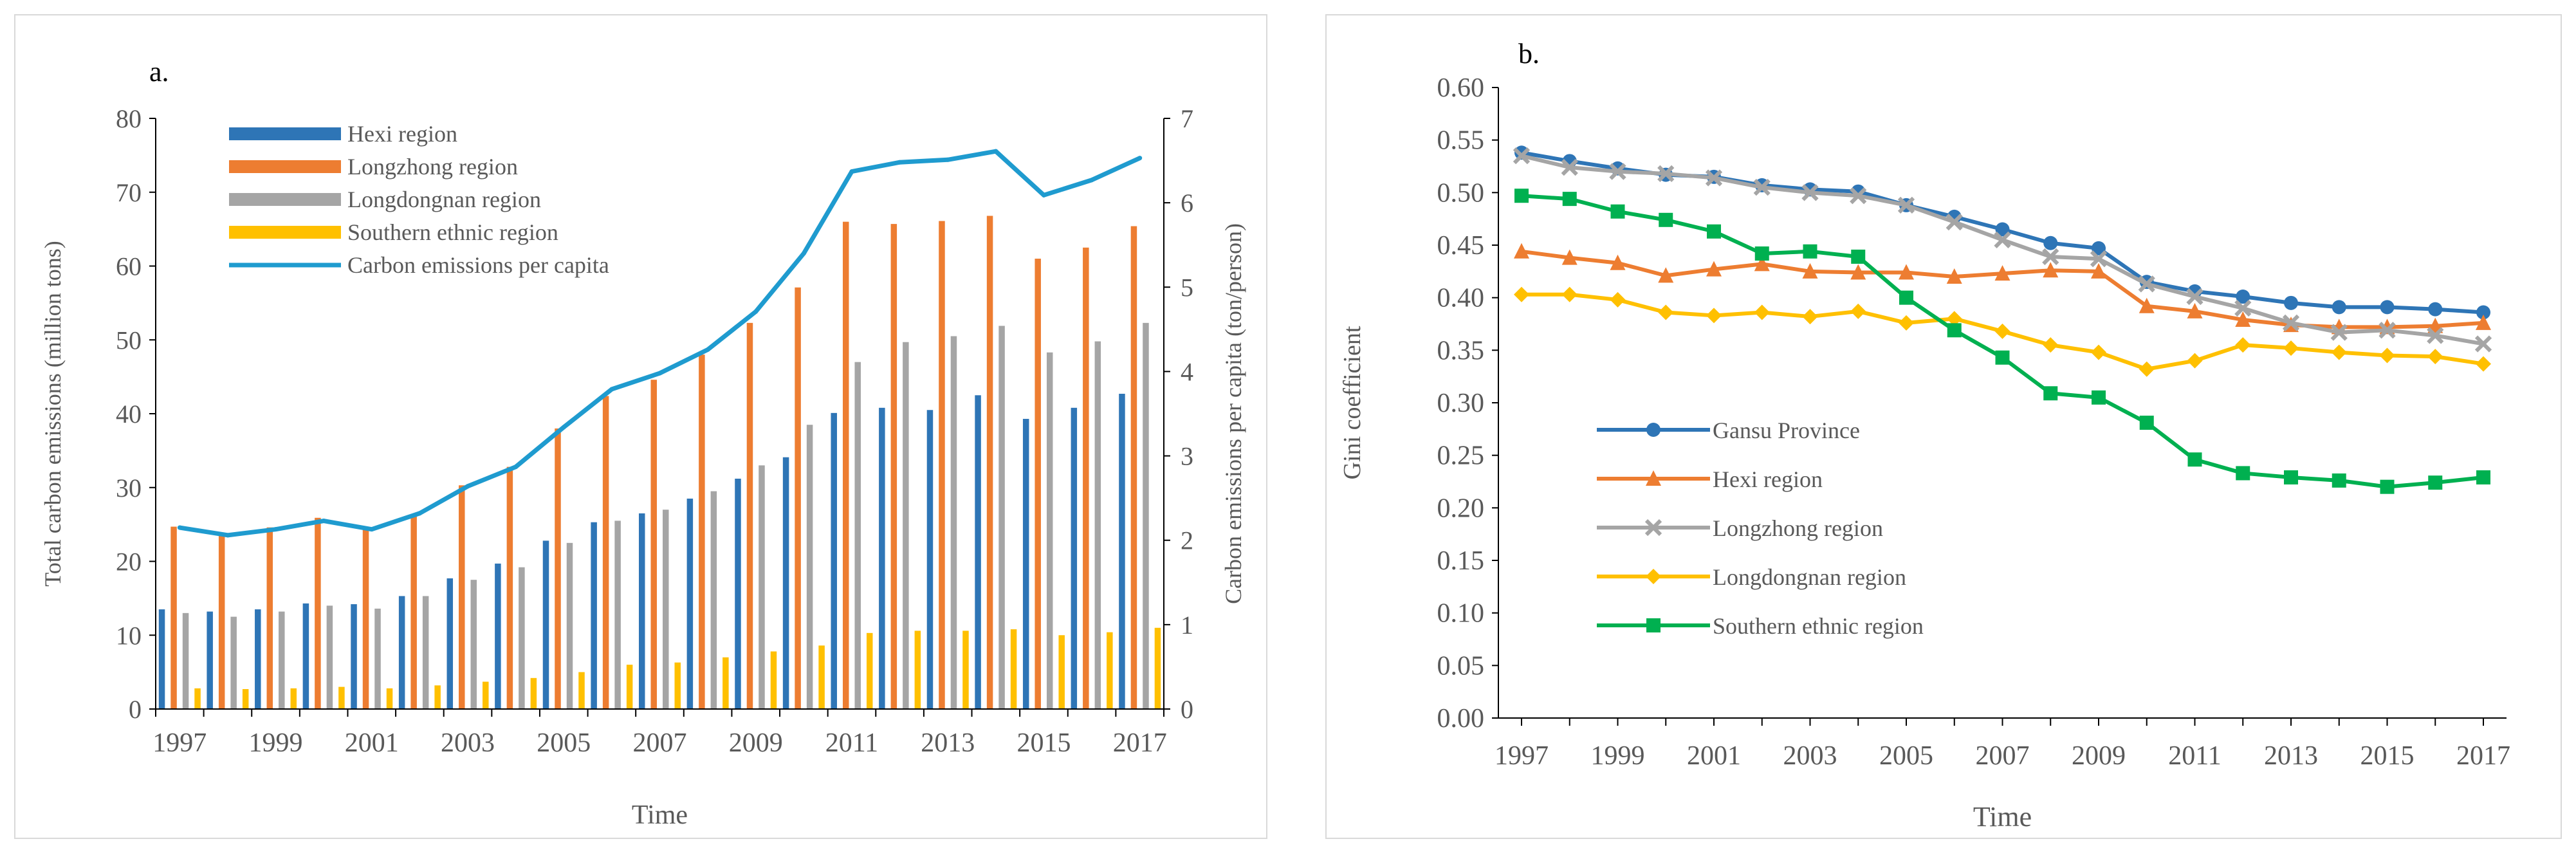  What do you see at coordinates (2002, 273) in the screenshot?
I see `point-hexi-region-2007` at bounding box center [2002, 273].